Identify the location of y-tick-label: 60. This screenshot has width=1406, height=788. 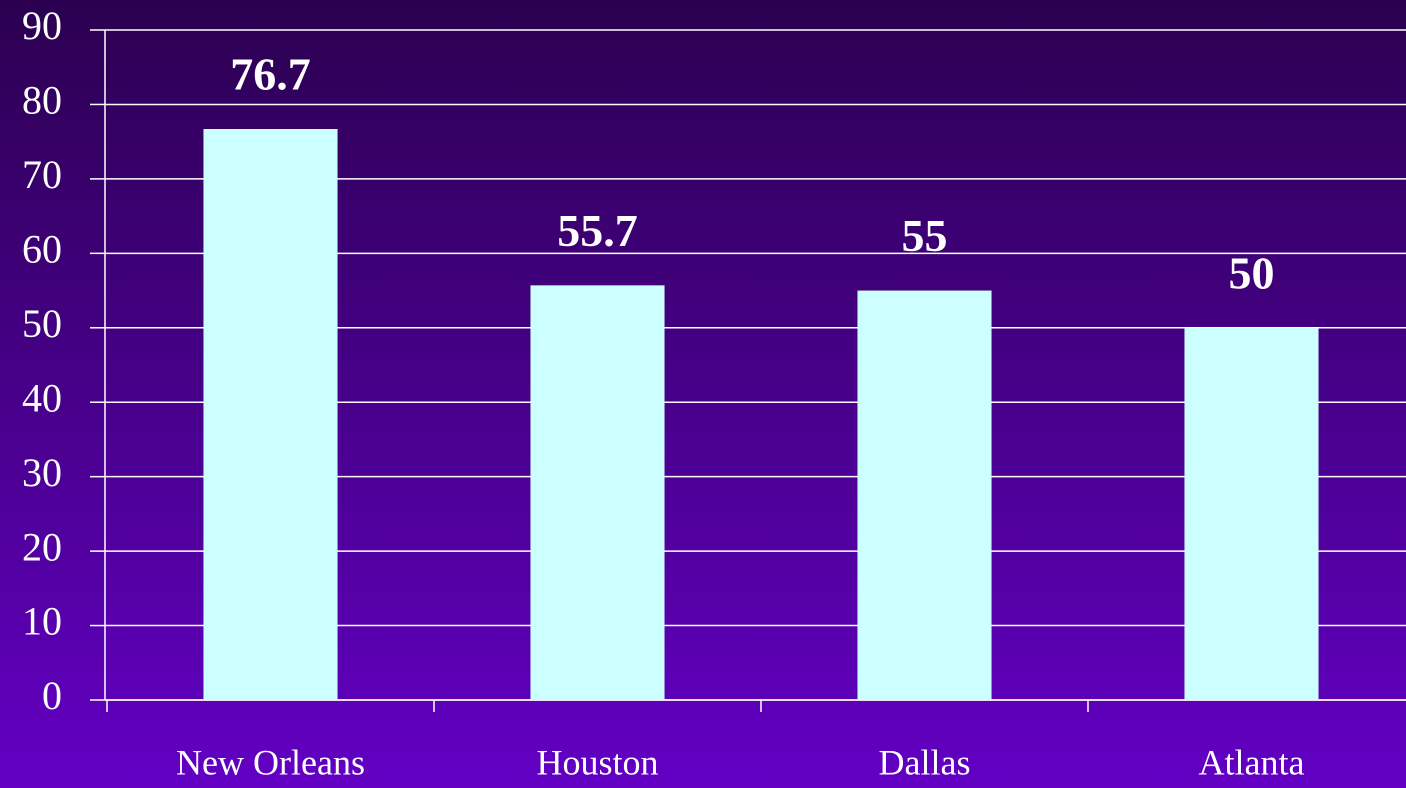
(42, 249).